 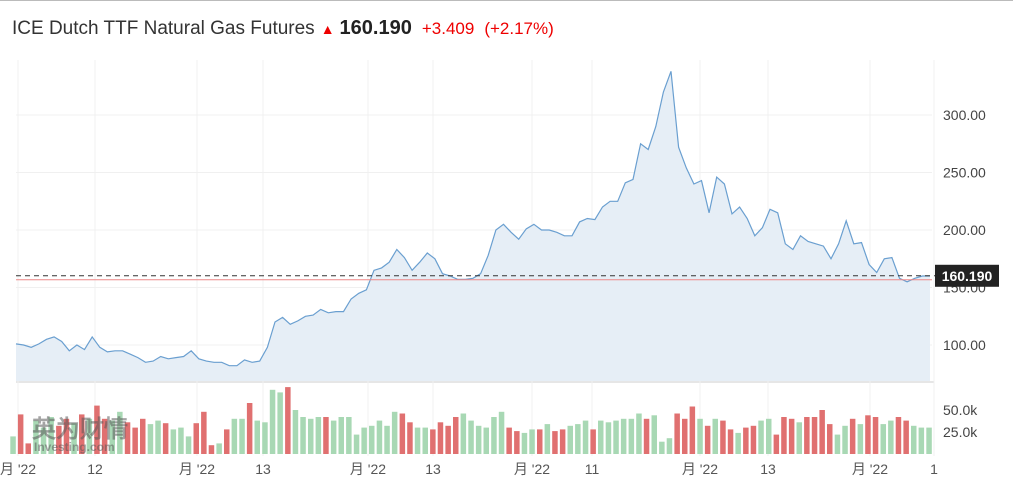 What do you see at coordinates (519, 28) in the screenshot?
I see `price-change-percent: (+2.17%)` at bounding box center [519, 28].